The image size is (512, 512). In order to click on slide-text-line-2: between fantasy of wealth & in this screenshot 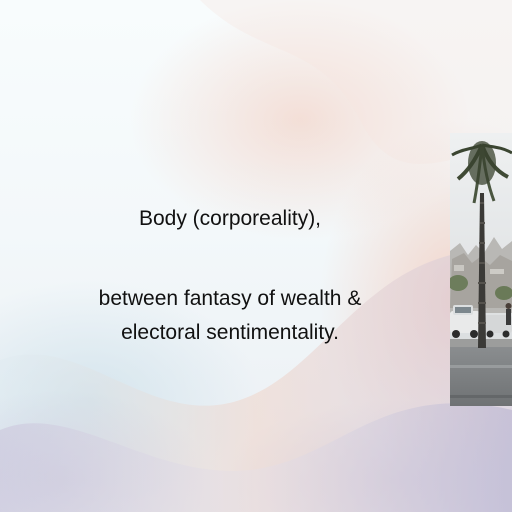, I will do `click(230, 298)`.